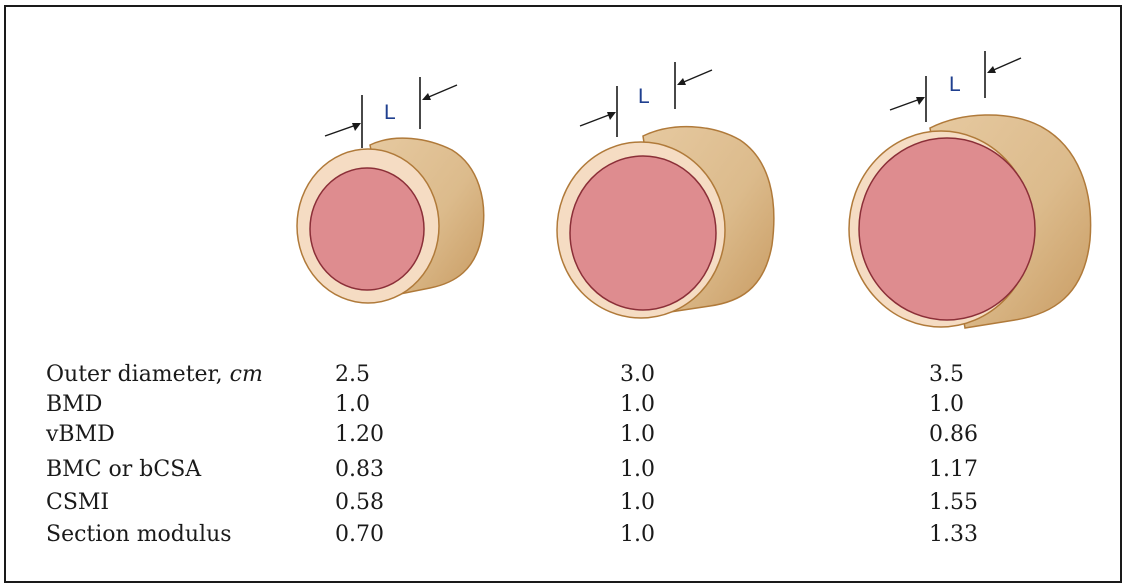  Describe the element at coordinates (643, 233) in the screenshot. I see `cylinder-medium-marrow` at that location.